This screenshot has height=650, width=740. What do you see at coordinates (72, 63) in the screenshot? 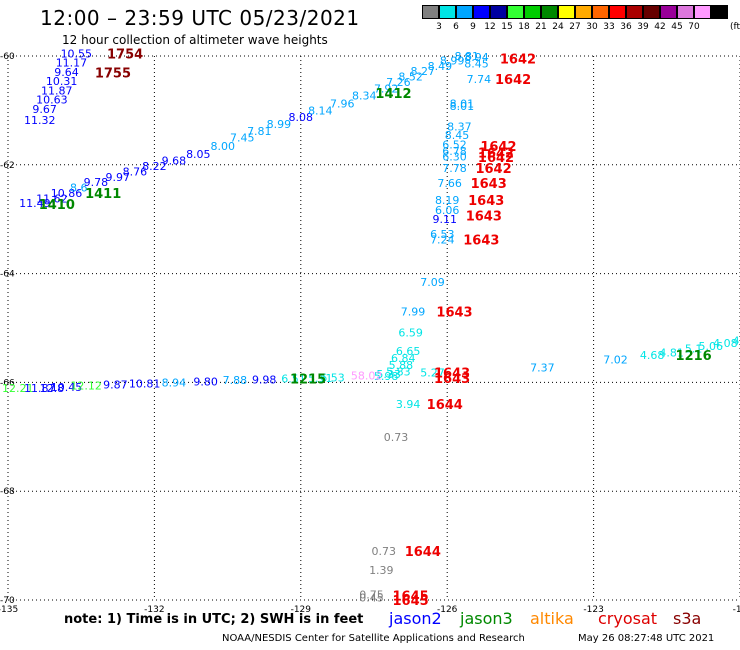
I see `wave-height-value: 11.17` at bounding box center [72, 63].